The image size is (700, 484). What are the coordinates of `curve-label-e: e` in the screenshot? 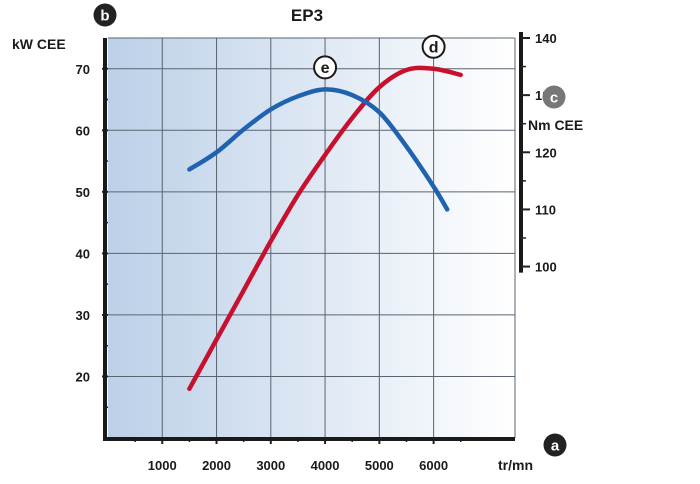 It's located at (325, 67).